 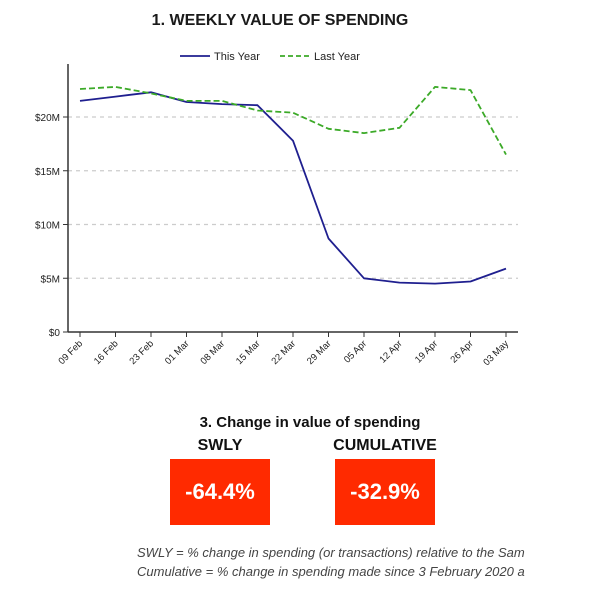 I want to click on x-tick-label: 08 Mar, so click(x=212, y=352).